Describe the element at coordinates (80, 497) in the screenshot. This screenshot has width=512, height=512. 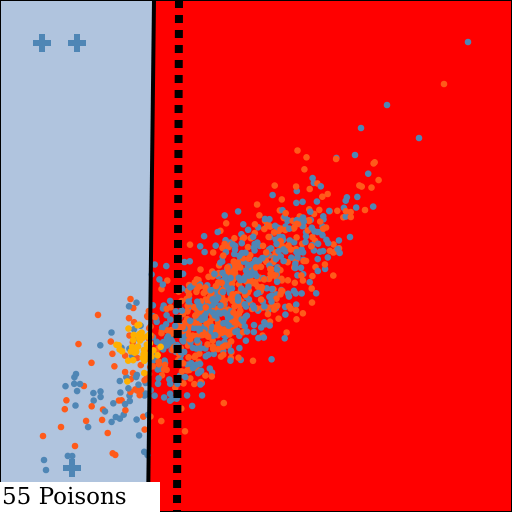
I see `poison-count-label: 55 Poisons` at that location.